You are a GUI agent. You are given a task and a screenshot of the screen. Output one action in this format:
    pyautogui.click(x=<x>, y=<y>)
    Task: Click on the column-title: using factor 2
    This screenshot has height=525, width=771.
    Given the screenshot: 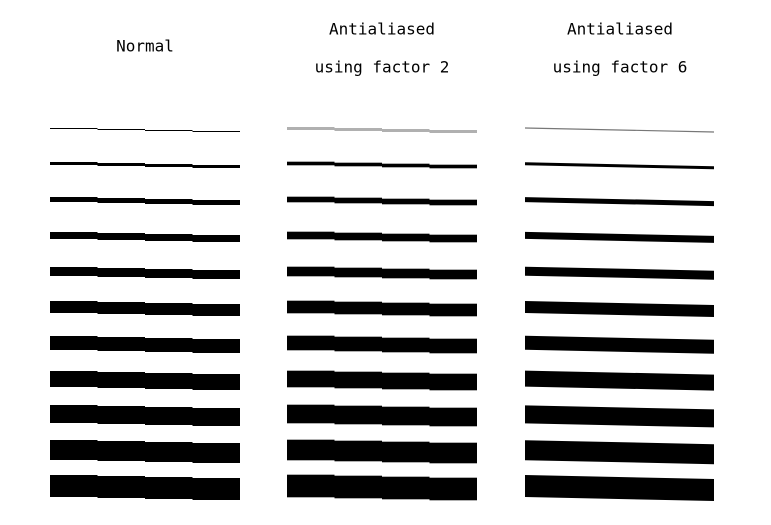 What is the action you would take?
    pyautogui.click(x=382, y=67)
    